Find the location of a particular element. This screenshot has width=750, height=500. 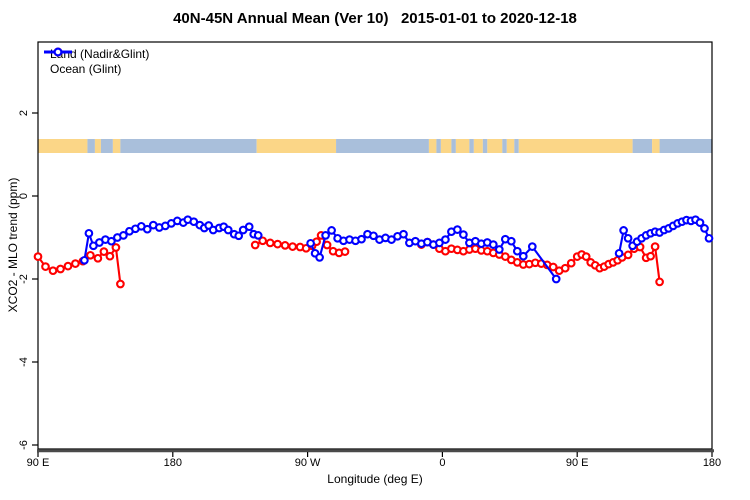

legend-item-ocean: Ocean (Glint) is located at coordinates (95, 61).